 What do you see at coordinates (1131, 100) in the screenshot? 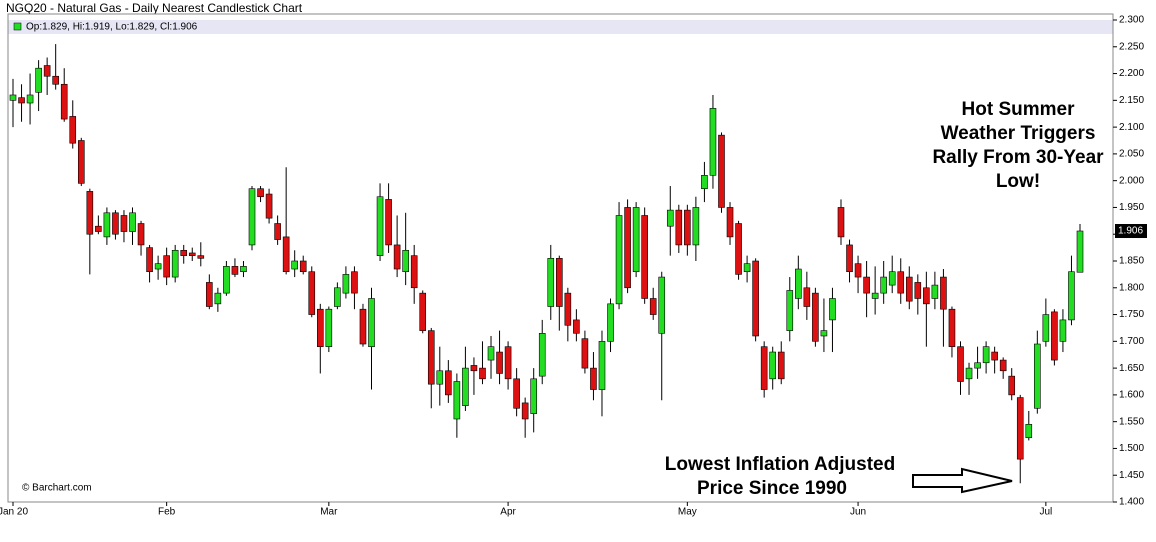
I see `y-tick-label: 2.150` at bounding box center [1131, 100].